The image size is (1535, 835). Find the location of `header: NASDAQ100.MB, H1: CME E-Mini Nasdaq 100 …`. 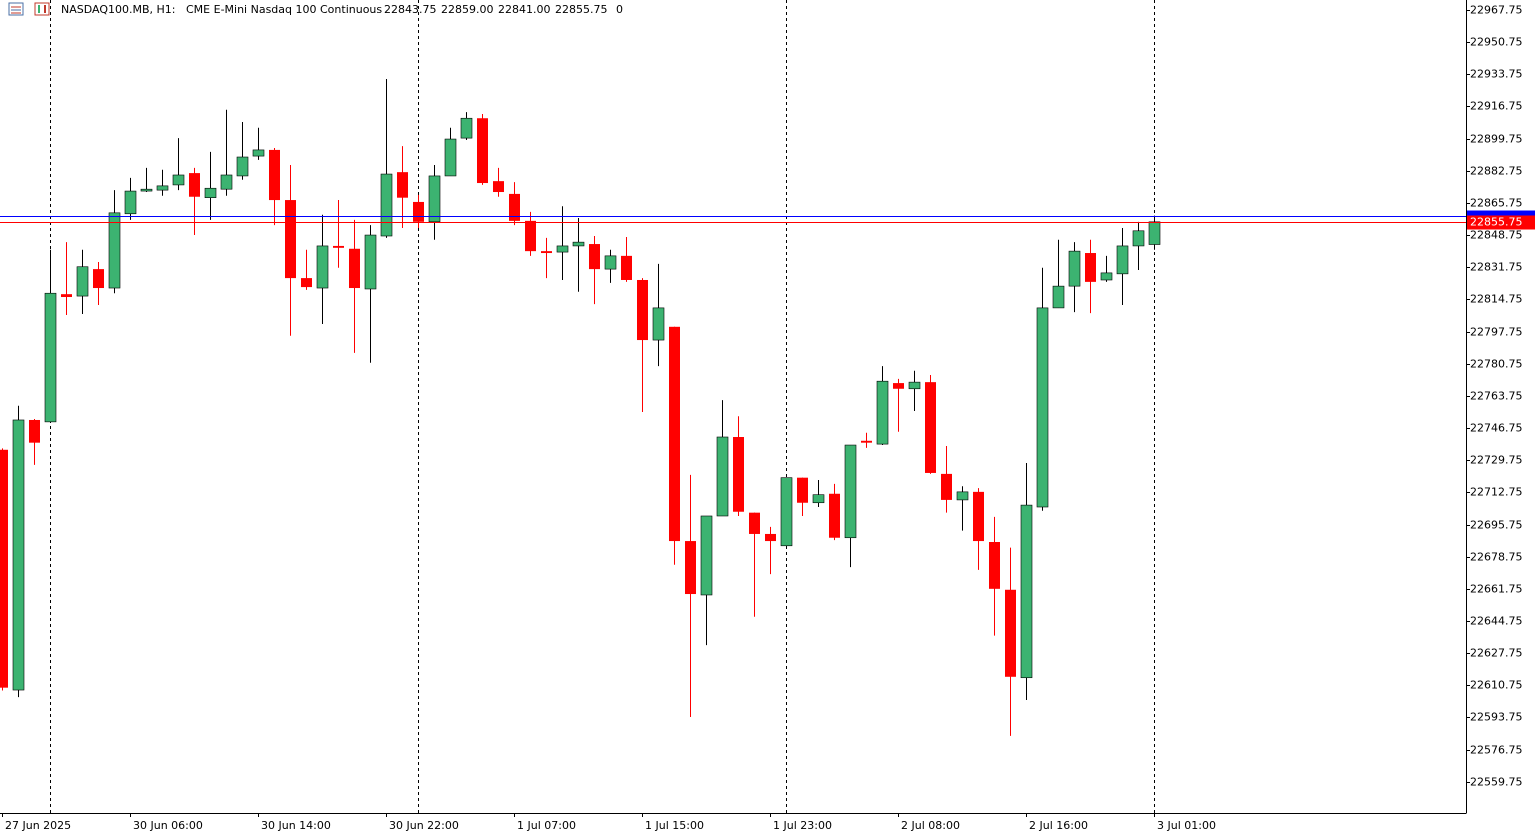

header: NASDAQ100.MB, H1: CME E-Mini Nasdaq 100 … is located at coordinates (315, 9).